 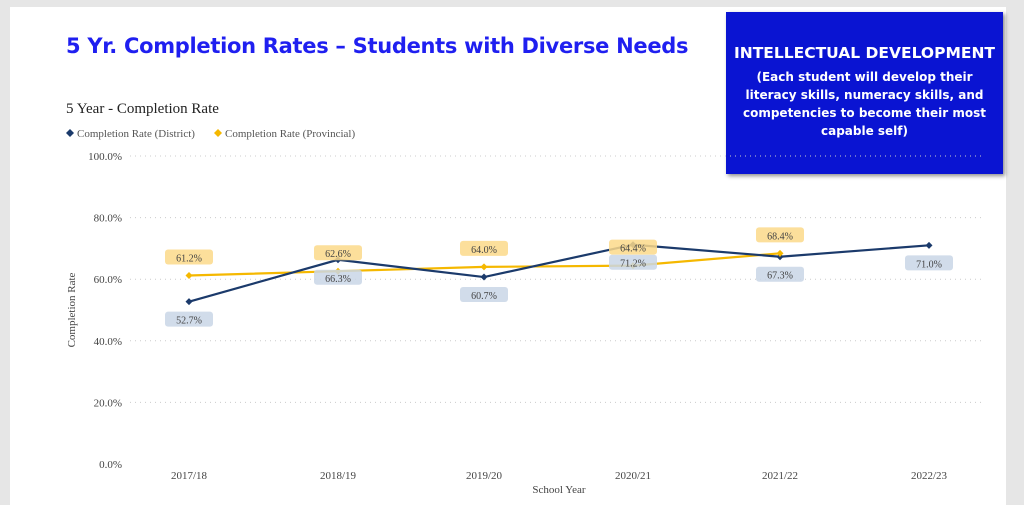 I want to click on y-tick-label: 80.0%, so click(x=108, y=219).